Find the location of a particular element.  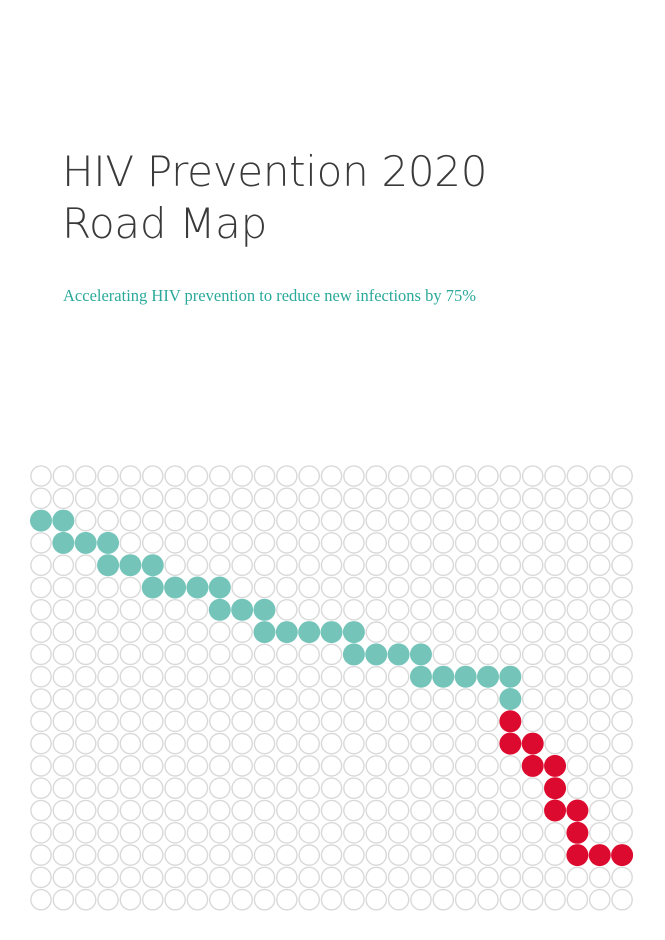

title-line-1: HIV Prevention 2020 is located at coordinates (275, 171).